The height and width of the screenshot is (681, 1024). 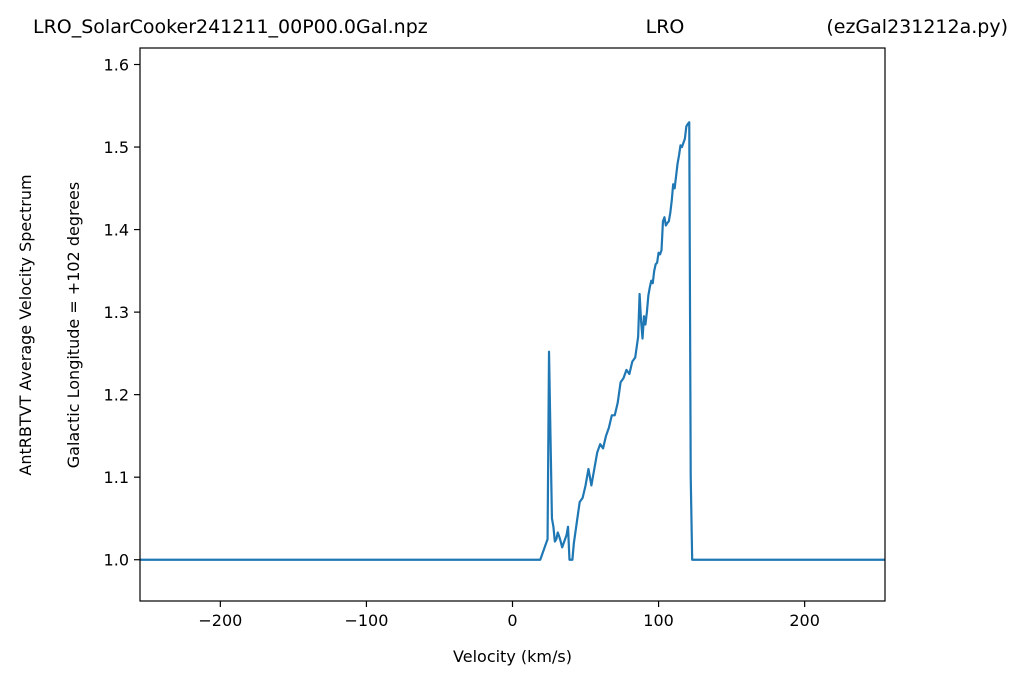 What do you see at coordinates (116, 477) in the screenshot?
I see `y-tick-label: 1.1` at bounding box center [116, 477].